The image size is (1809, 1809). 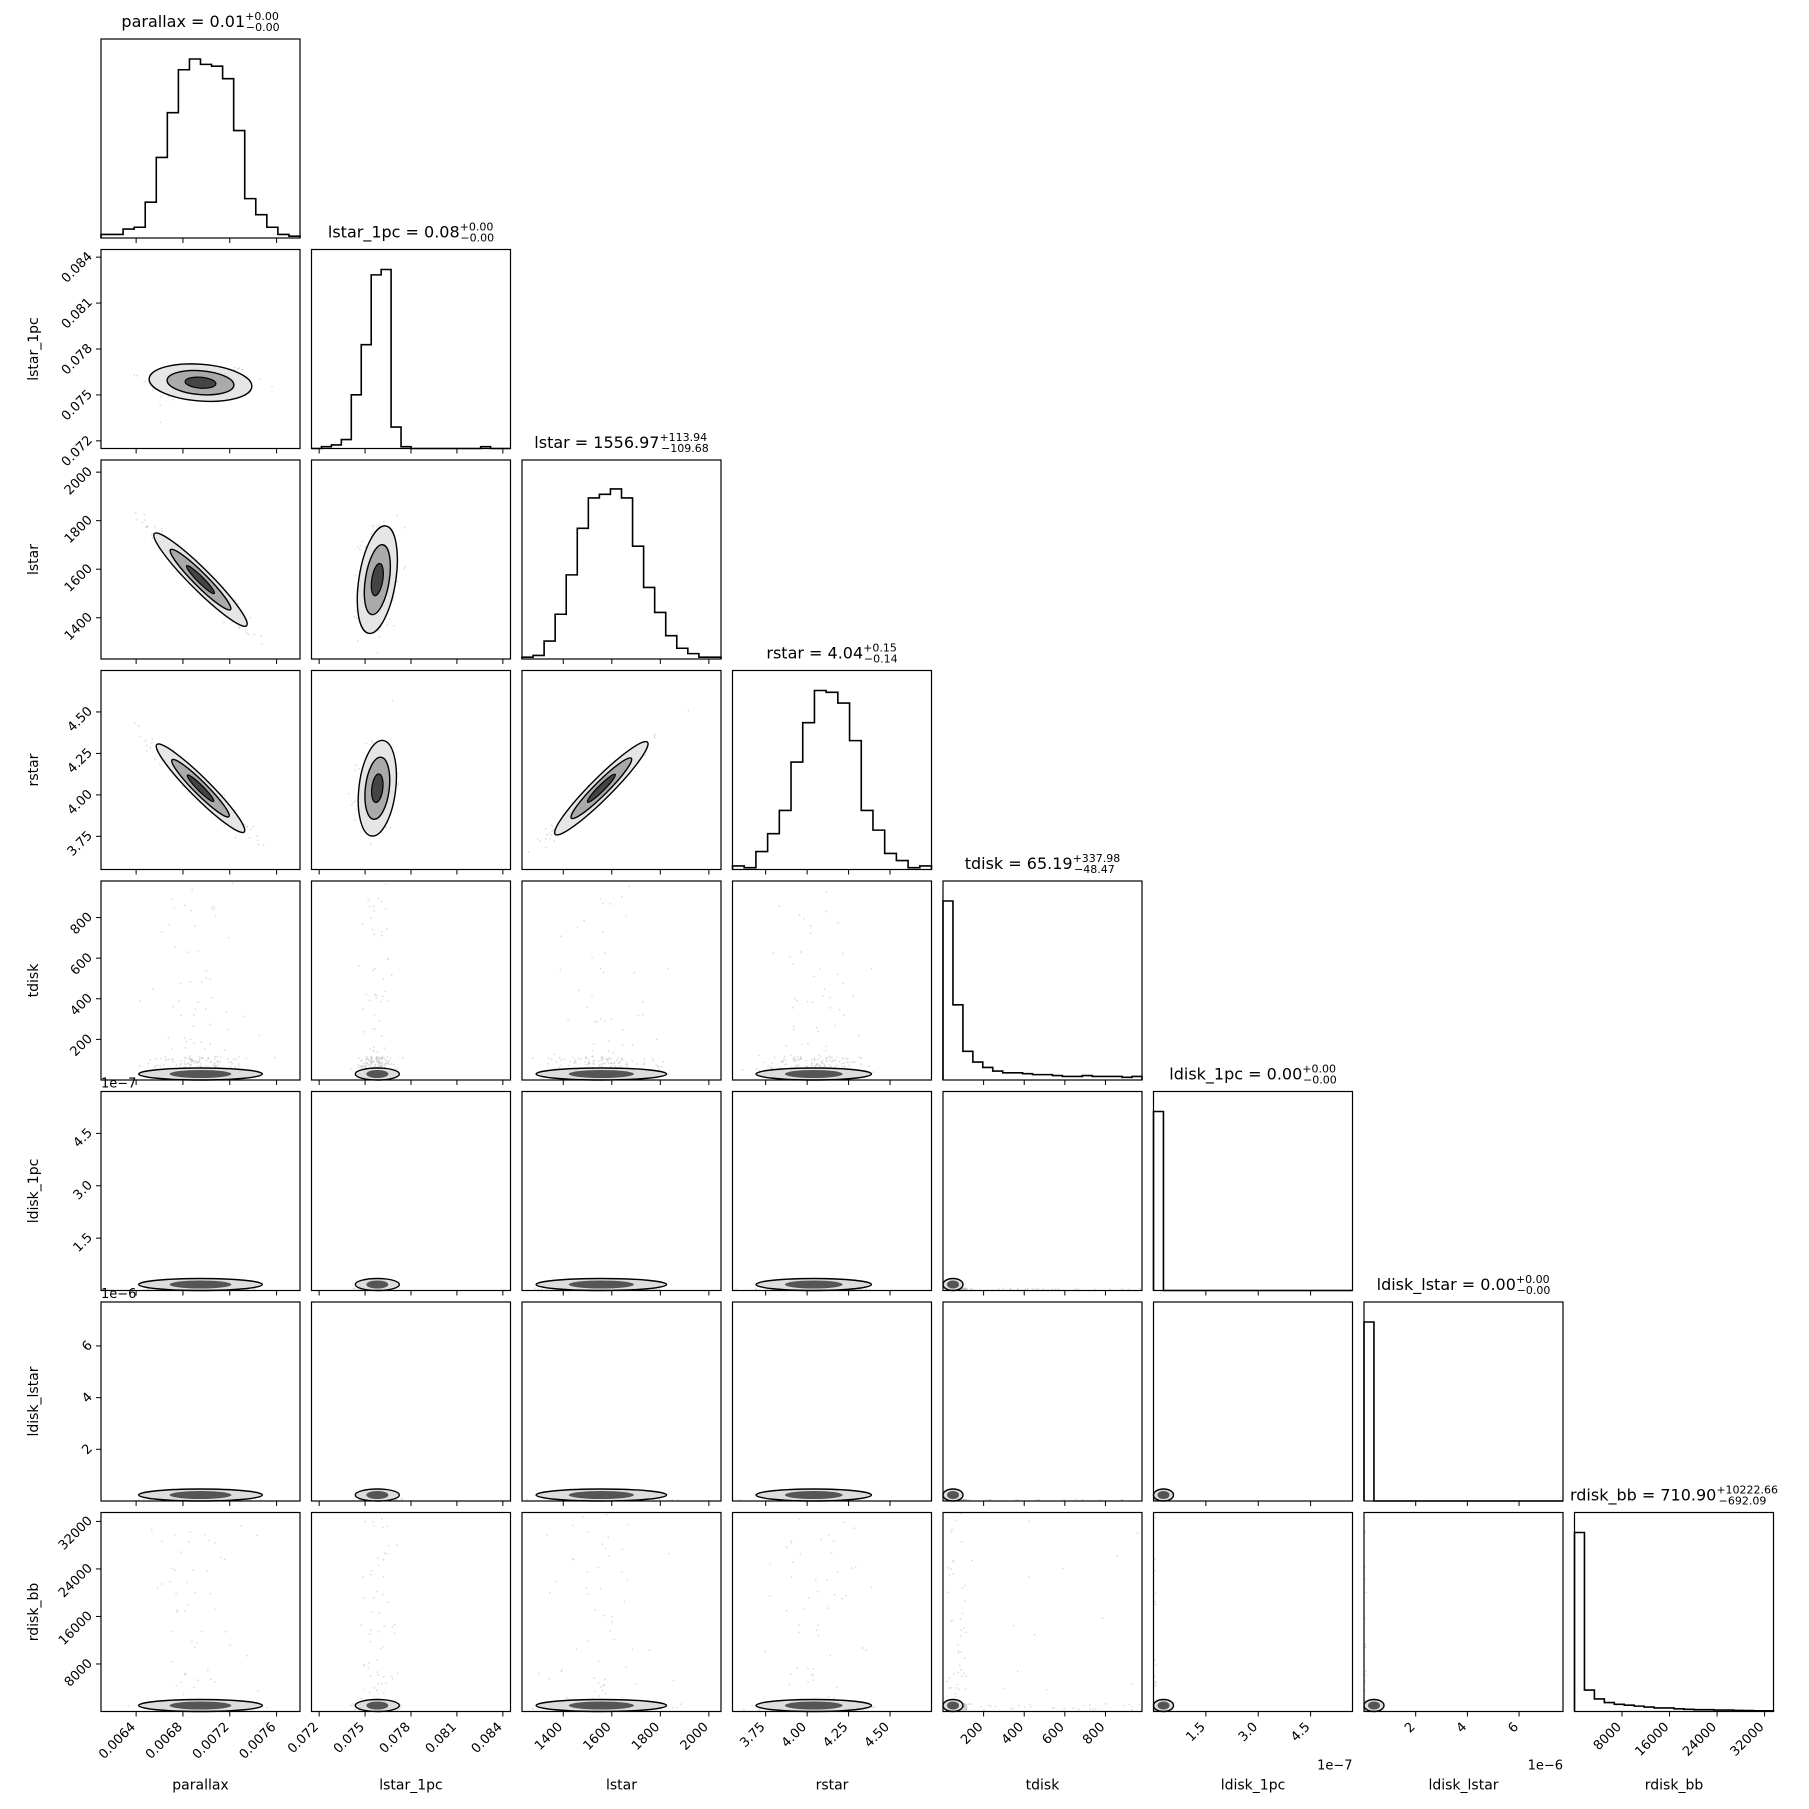 What do you see at coordinates (1043, 1786) in the screenshot?
I see `x-axis-label-tdisk: tdisk` at bounding box center [1043, 1786].